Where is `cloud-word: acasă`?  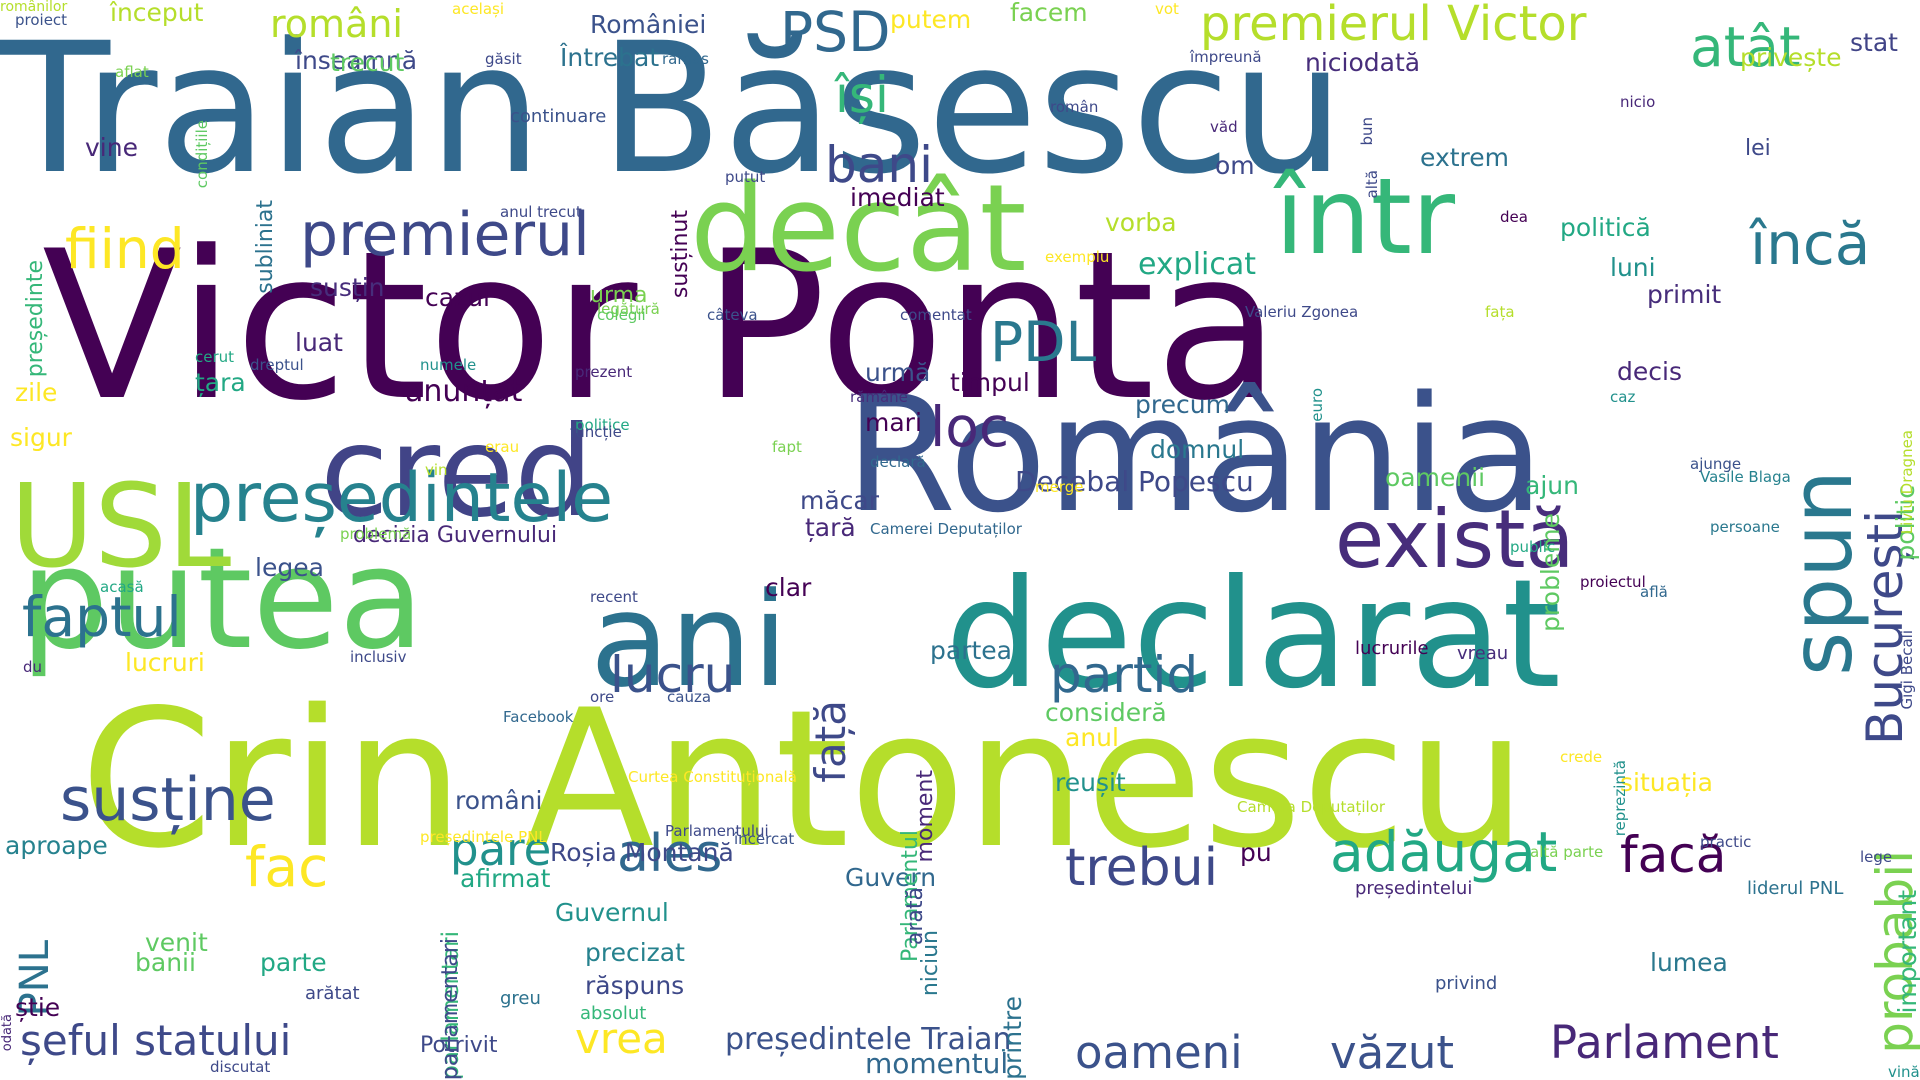 cloud-word: acasă is located at coordinates (122, 587).